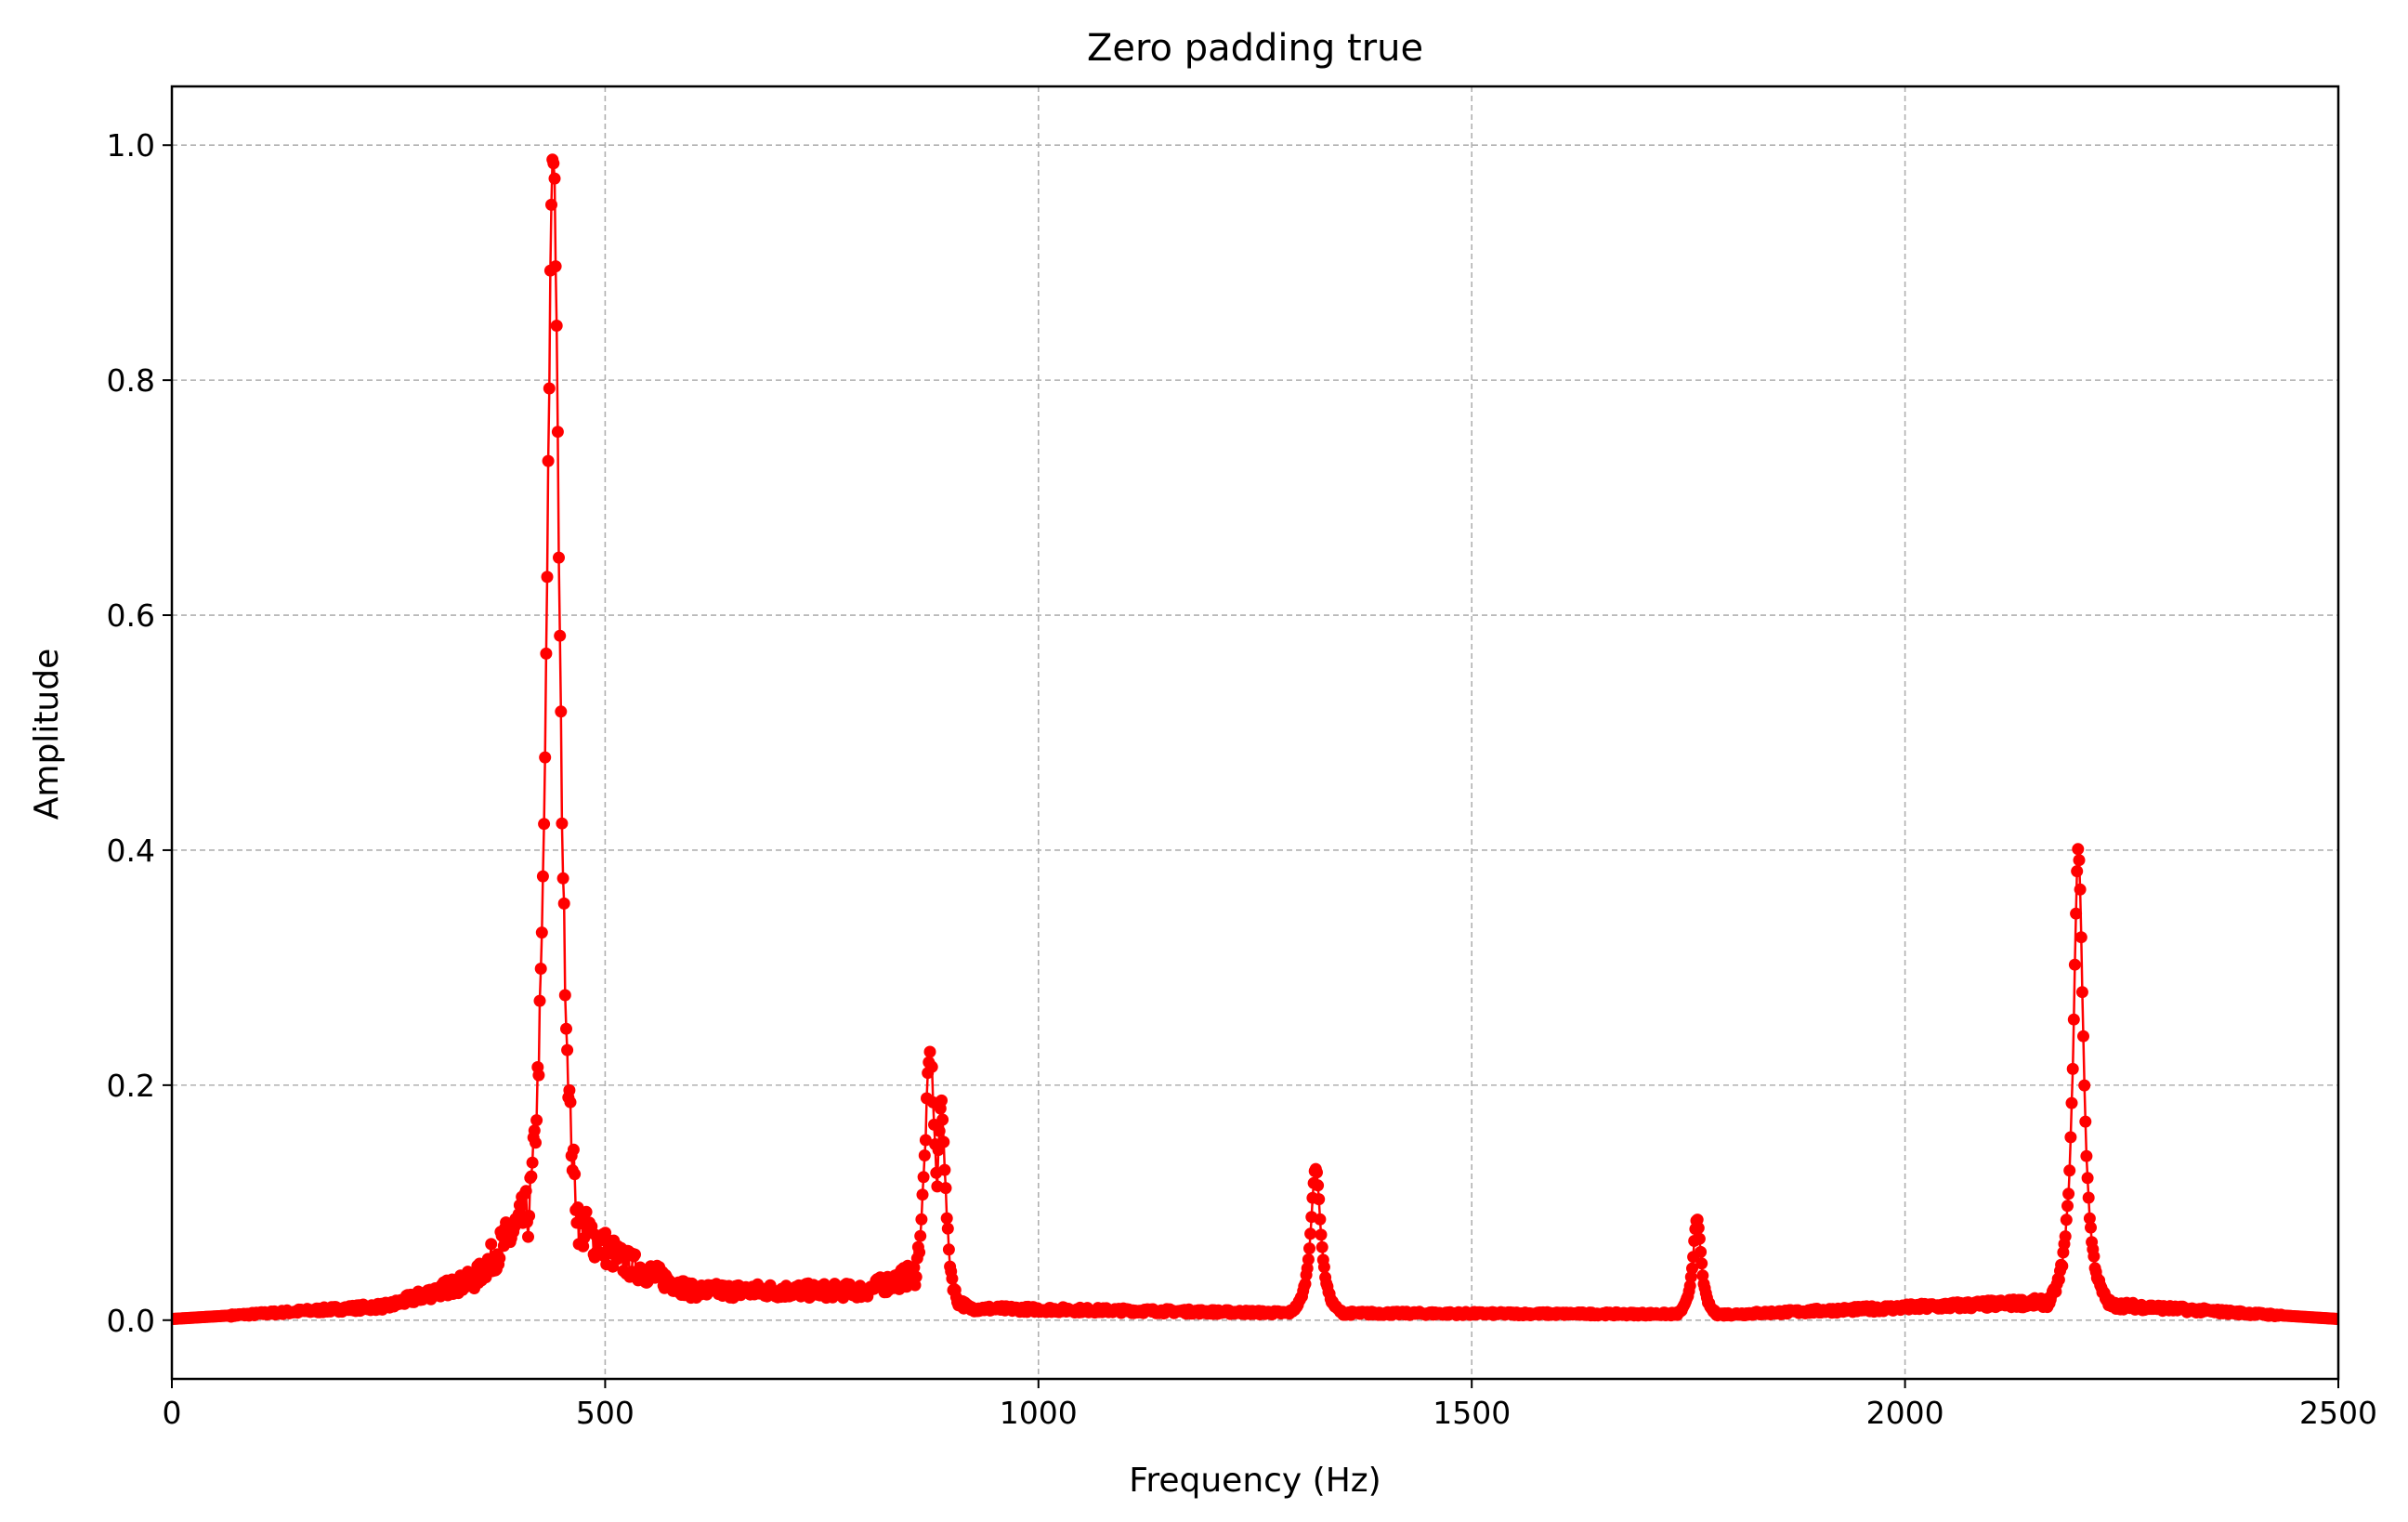 The height and width of the screenshot is (1522, 2408). I want to click on x-tick-label: 2500, so click(2338, 1413).